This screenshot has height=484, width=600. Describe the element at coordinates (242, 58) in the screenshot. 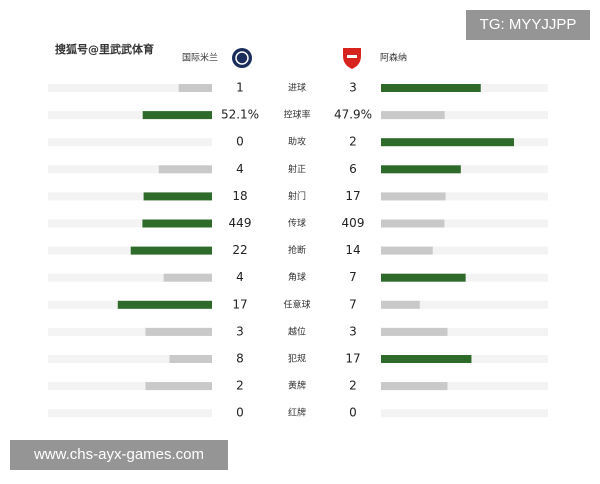

I see `home-logo` at that location.